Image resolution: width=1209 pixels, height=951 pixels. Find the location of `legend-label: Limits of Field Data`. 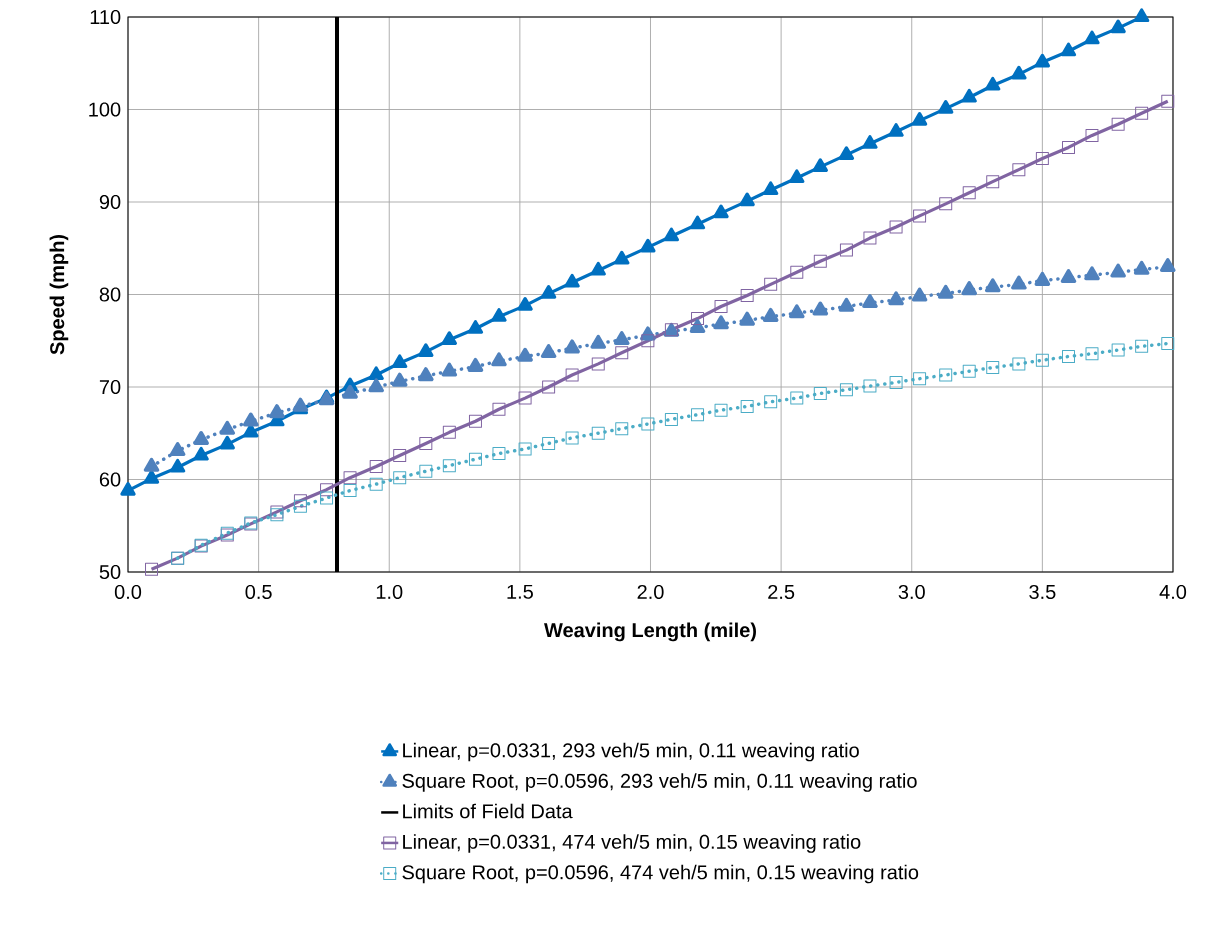

legend-label: Limits of Field Data is located at coordinates (488, 811).